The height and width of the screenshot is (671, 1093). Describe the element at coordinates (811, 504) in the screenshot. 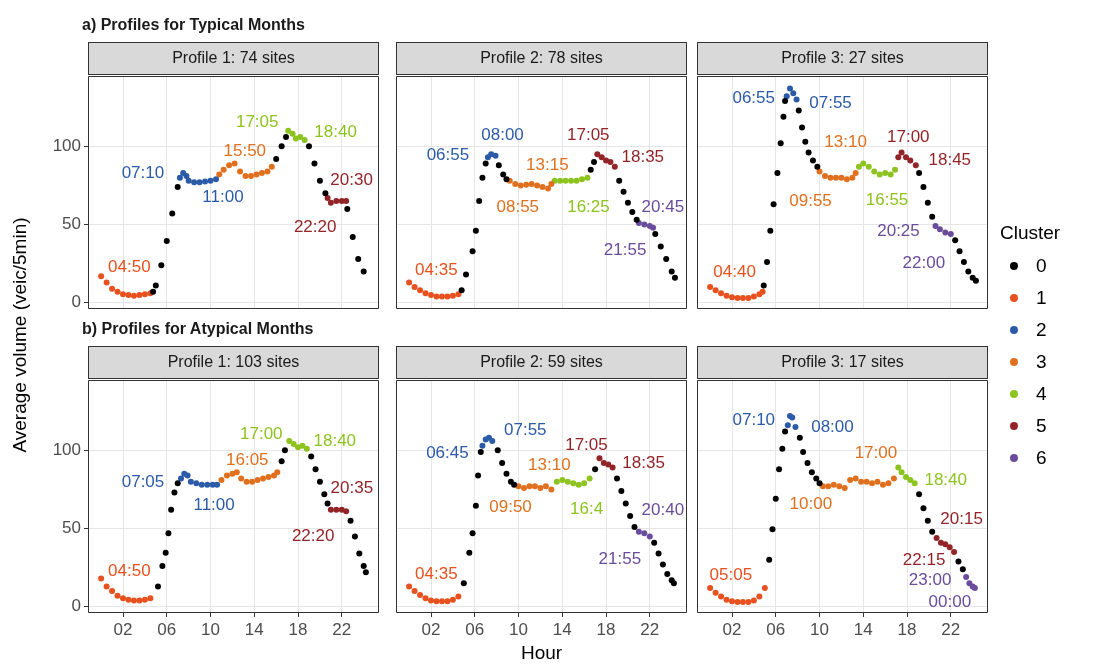

I see `annotation: 10:00` at that location.